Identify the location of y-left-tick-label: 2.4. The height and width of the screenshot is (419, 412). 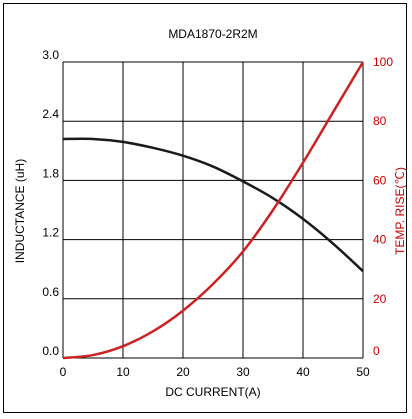
(50, 114).